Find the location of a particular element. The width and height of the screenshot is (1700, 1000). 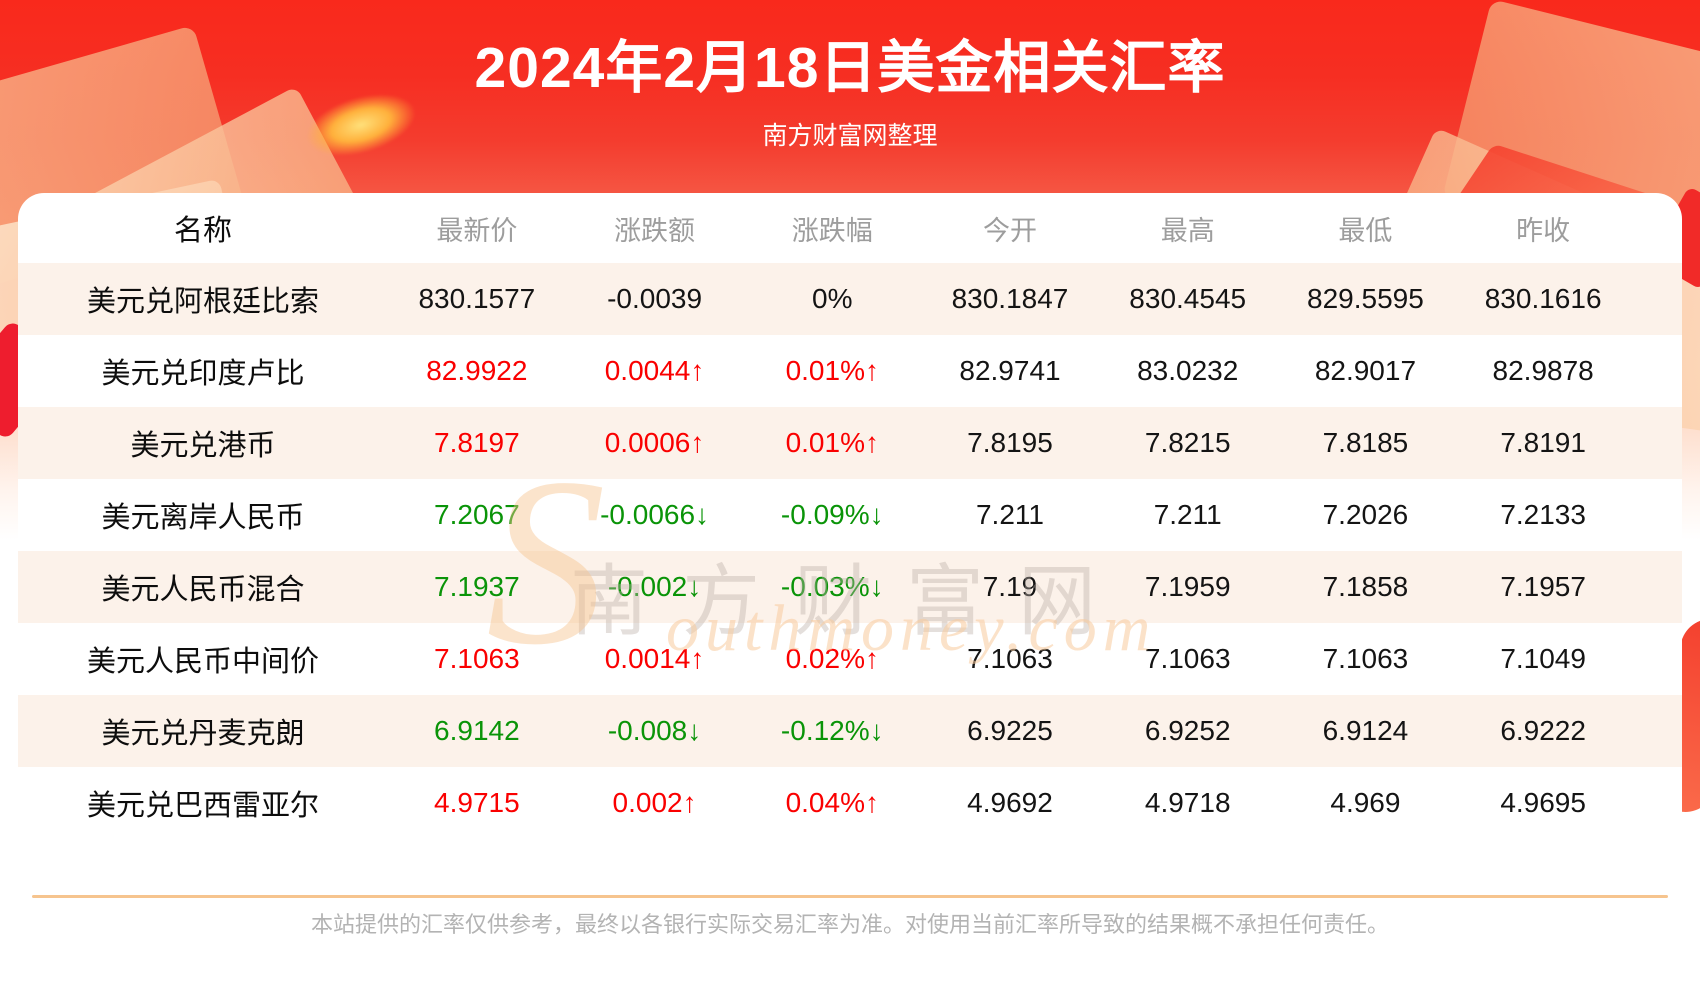

high-price: 7.1063 is located at coordinates (1187, 658).